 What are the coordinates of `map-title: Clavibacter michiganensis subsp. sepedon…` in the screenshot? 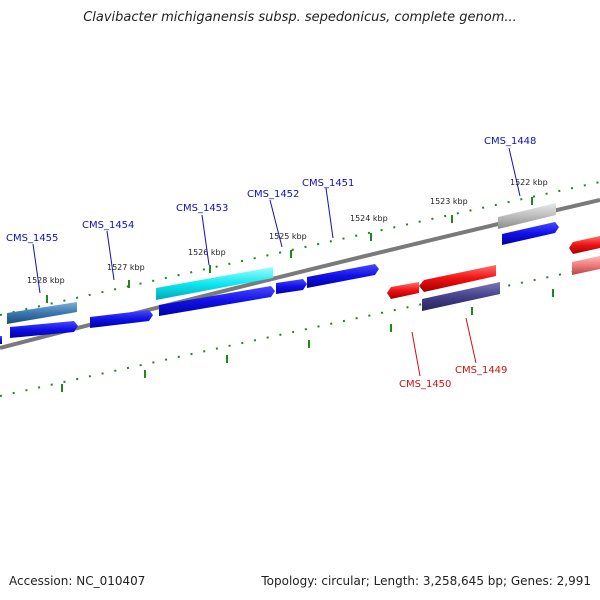 It's located at (300, 17).